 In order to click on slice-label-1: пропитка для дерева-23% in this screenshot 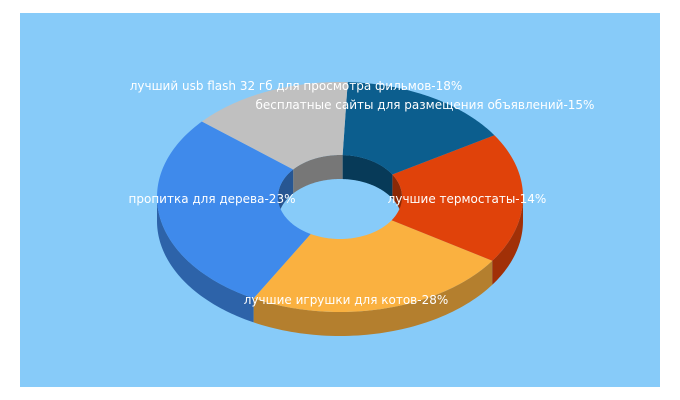, I will do `click(212, 199)`.